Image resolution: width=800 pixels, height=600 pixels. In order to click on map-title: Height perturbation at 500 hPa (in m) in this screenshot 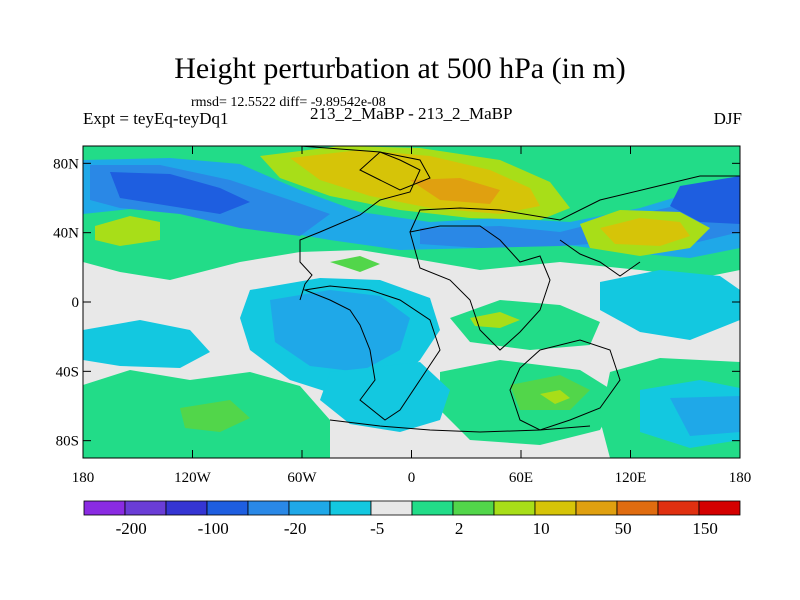, I will do `click(400, 68)`.